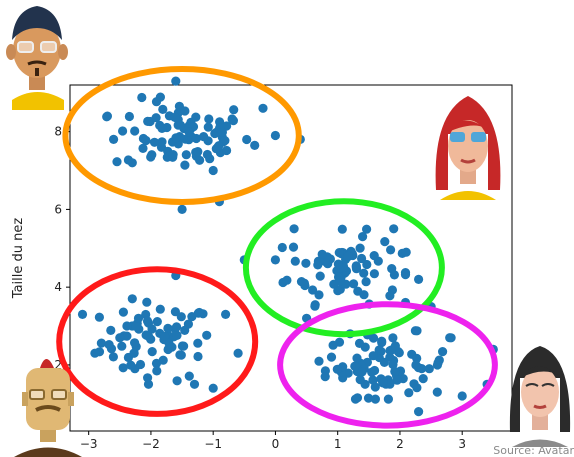  Describe the element at coordinates (58, 132) in the screenshot. I see `y-tick-label: 8` at that location.